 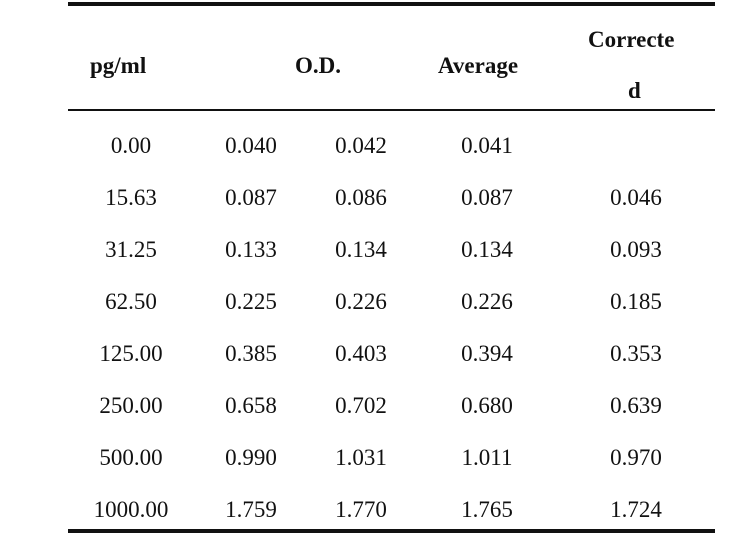 I want to click on cell-od-1: 1.759, so click(x=251, y=509).